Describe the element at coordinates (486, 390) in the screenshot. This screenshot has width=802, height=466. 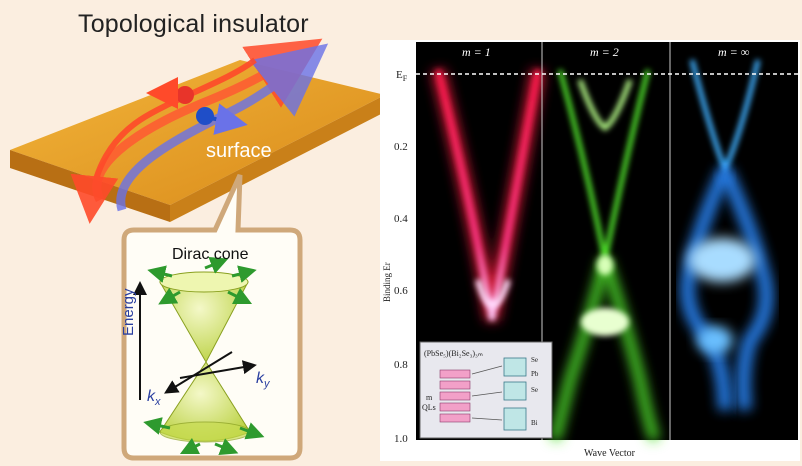
I see `crystal-inset: (PbSe₅)(Bi₂Se₃)₃ₘ m QLs Se Pb` at that location.